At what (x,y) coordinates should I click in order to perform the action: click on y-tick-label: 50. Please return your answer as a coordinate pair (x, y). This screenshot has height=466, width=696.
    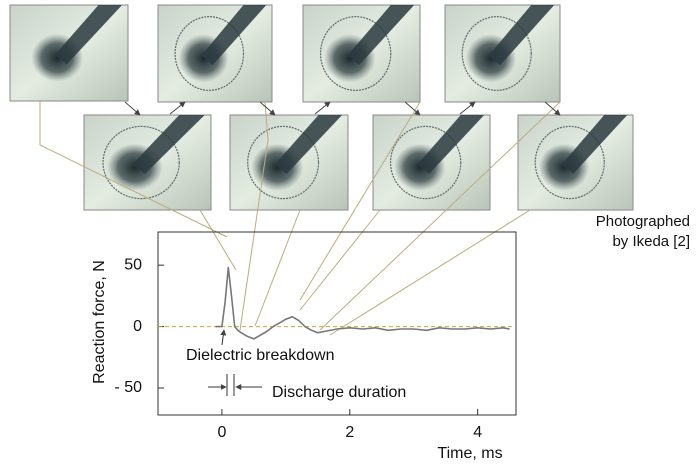
    Looking at the image, I should click on (133, 264).